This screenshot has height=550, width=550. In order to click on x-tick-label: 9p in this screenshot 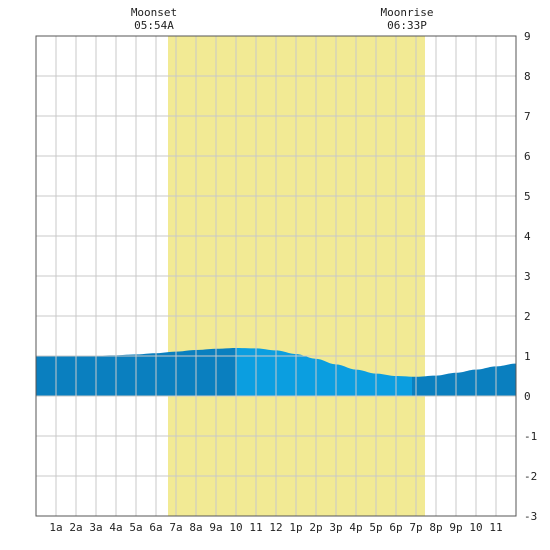, I will do `click(455, 527)`.